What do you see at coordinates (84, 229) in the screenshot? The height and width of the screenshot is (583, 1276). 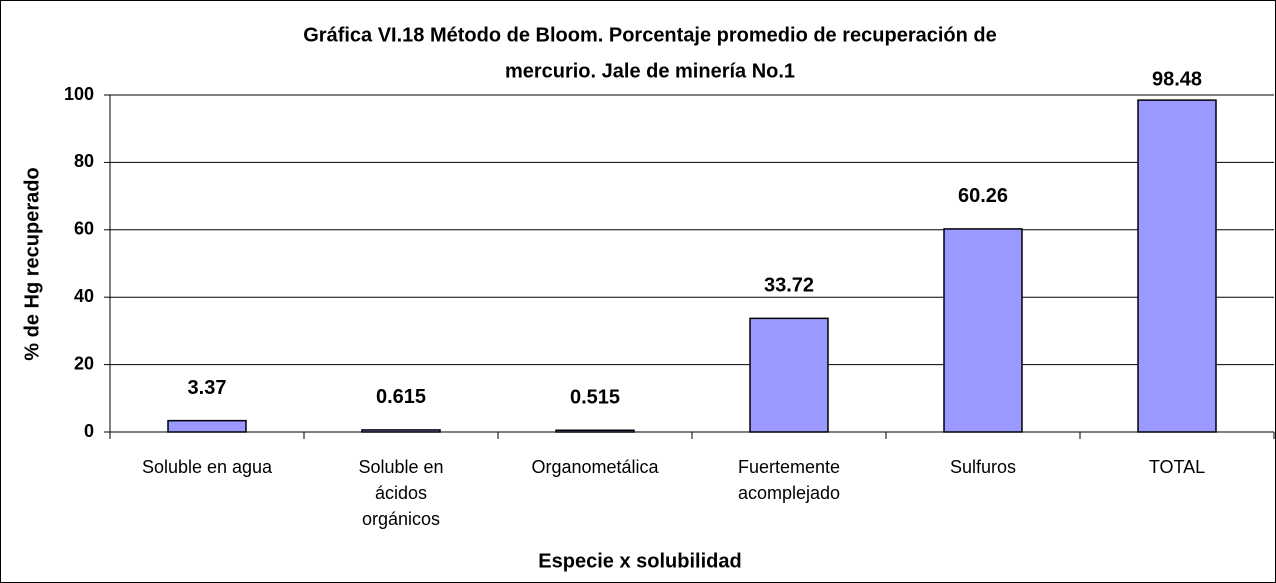 I see `y-tick-label: 60` at bounding box center [84, 229].